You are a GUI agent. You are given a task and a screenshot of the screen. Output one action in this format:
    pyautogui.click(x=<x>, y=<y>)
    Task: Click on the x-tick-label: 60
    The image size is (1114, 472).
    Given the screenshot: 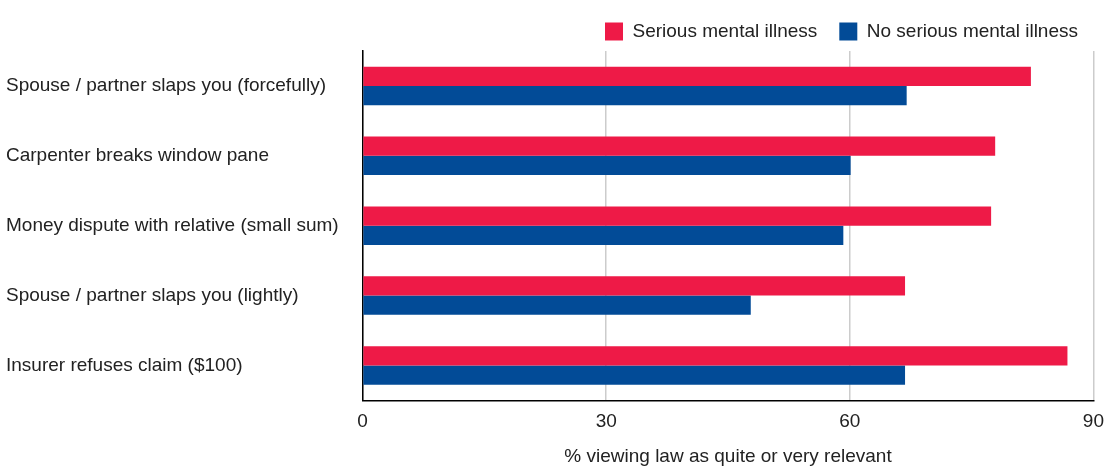 What is the action you would take?
    pyautogui.click(x=850, y=421)
    